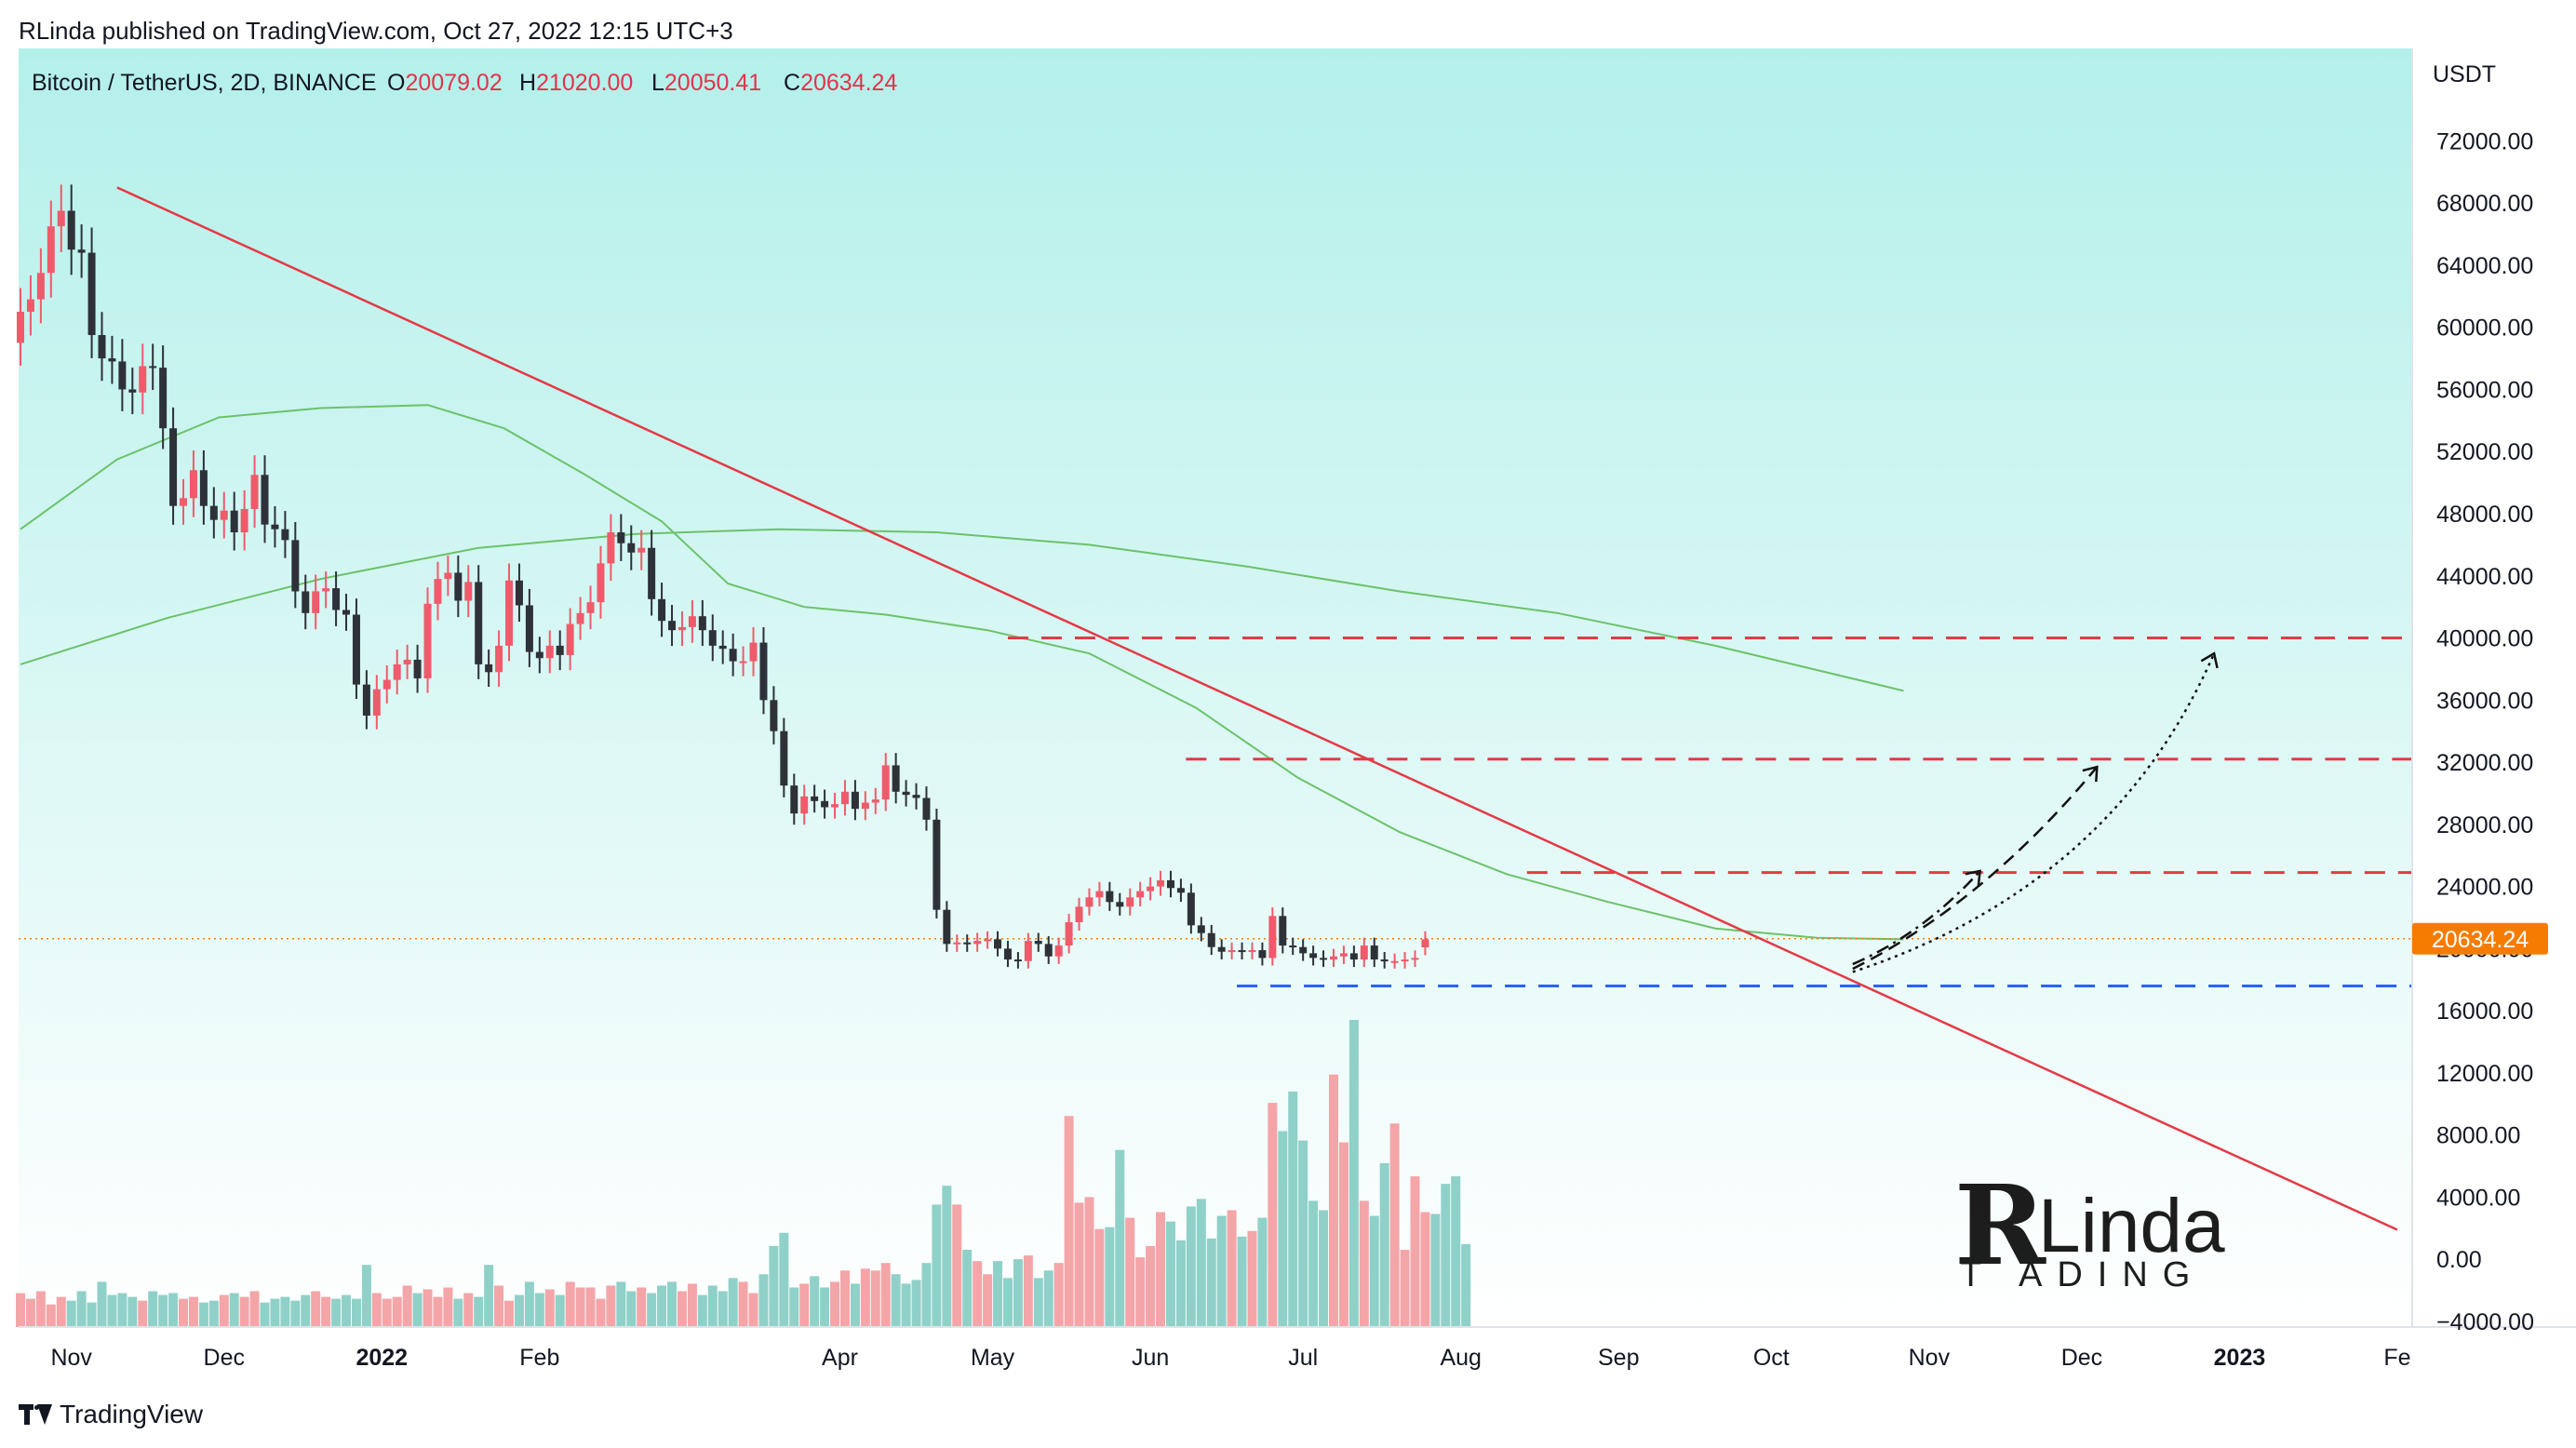 The height and width of the screenshot is (1448, 2576). I want to click on time-tick-label: Fe, so click(2396, 1358).